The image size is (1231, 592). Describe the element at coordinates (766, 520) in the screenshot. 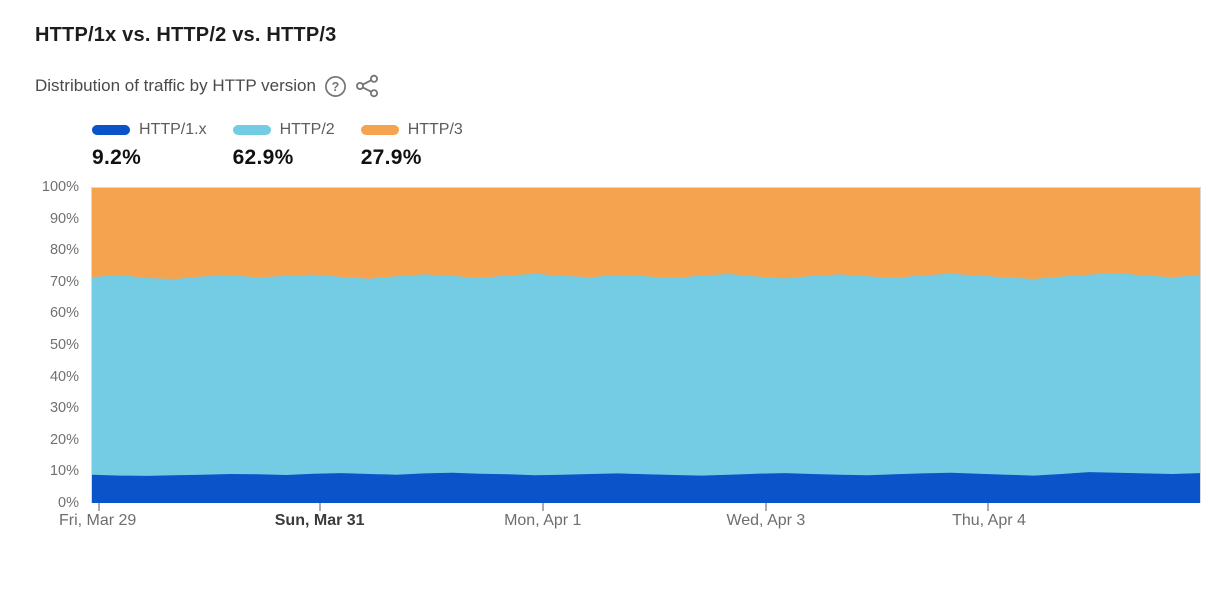

I see `x-axis-label: Wed, Apr 3` at that location.